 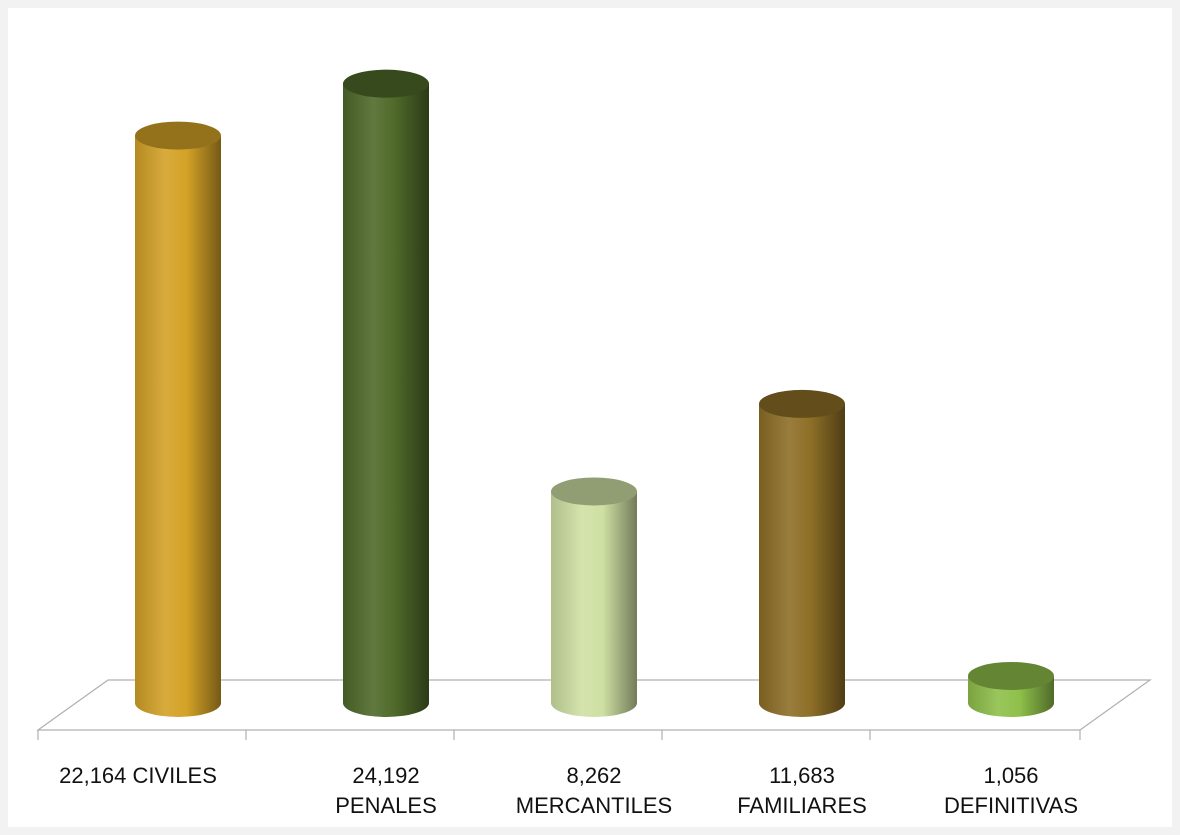 What do you see at coordinates (1011, 805) in the screenshot?
I see `category-label: DEFINITIVAS` at bounding box center [1011, 805].